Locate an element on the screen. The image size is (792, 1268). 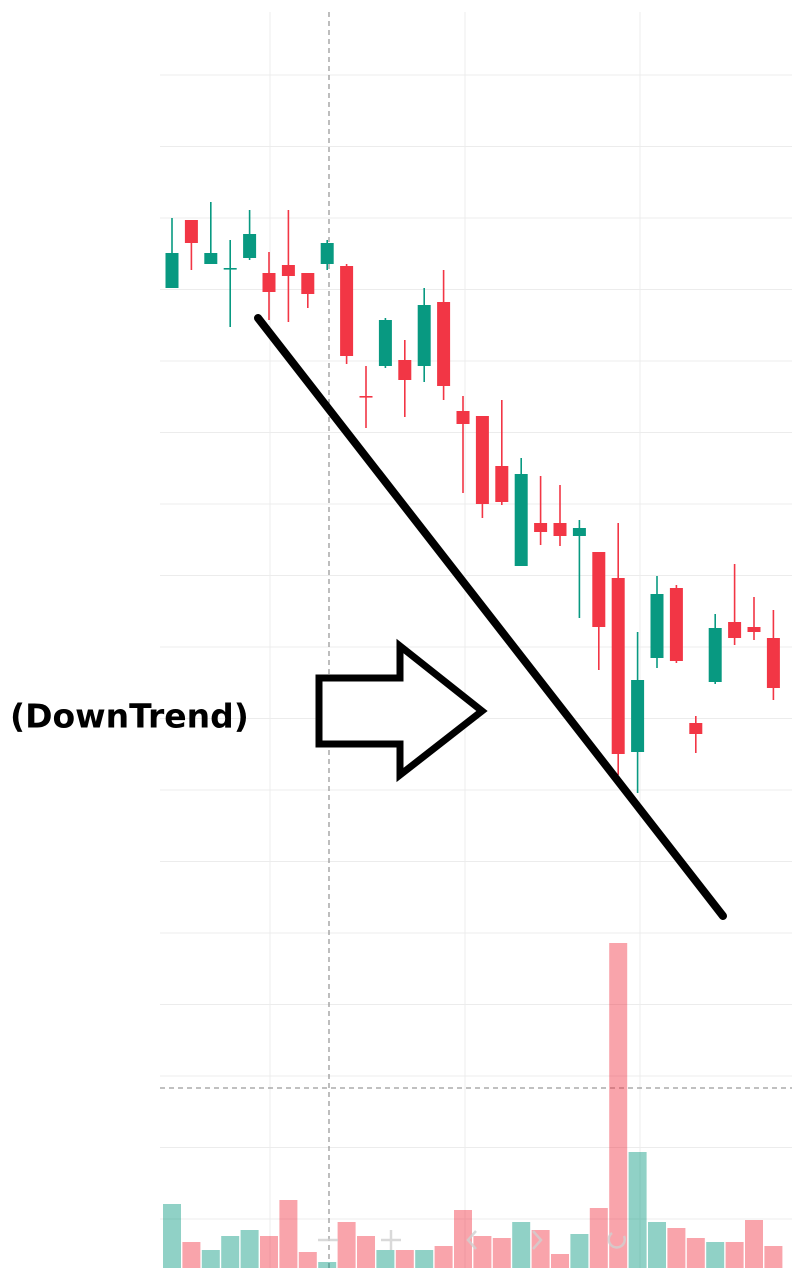
scroll-right-icon is located at coordinates (537, 1240).